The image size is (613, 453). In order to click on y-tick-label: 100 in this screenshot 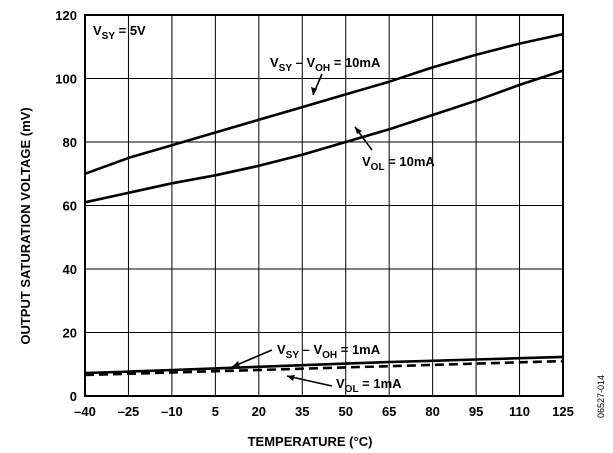, I will do `click(66, 79)`.